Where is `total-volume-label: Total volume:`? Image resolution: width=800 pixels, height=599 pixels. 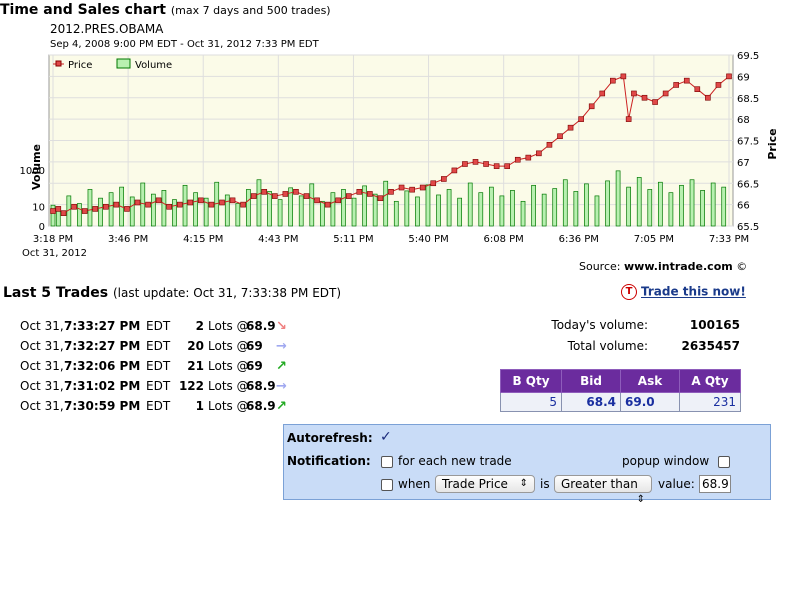
total-volume-label: Total volume: is located at coordinates (607, 346).